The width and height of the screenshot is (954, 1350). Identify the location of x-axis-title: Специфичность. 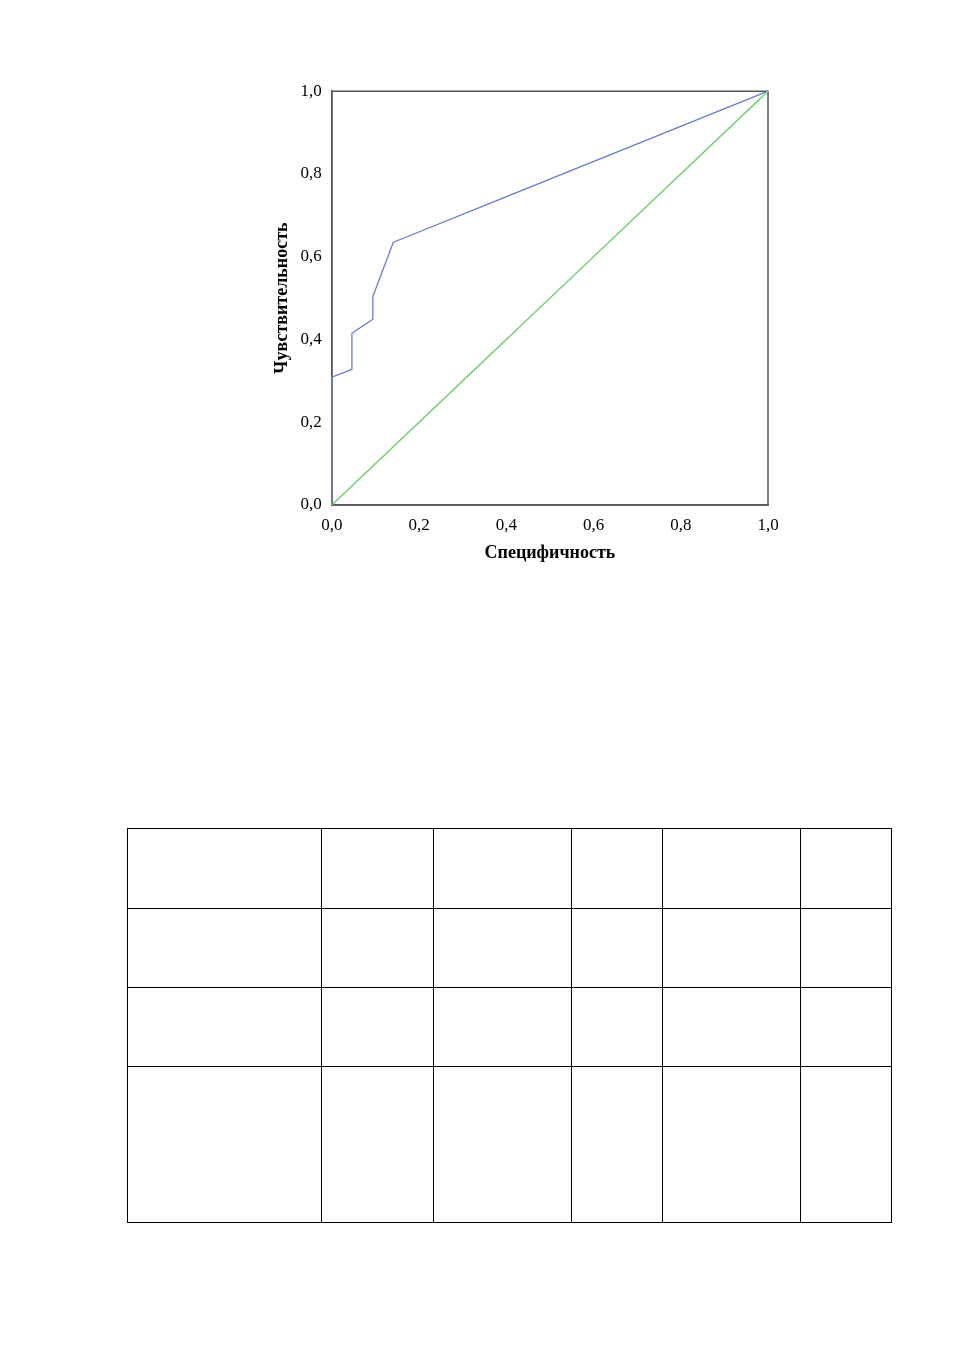
(550, 551).